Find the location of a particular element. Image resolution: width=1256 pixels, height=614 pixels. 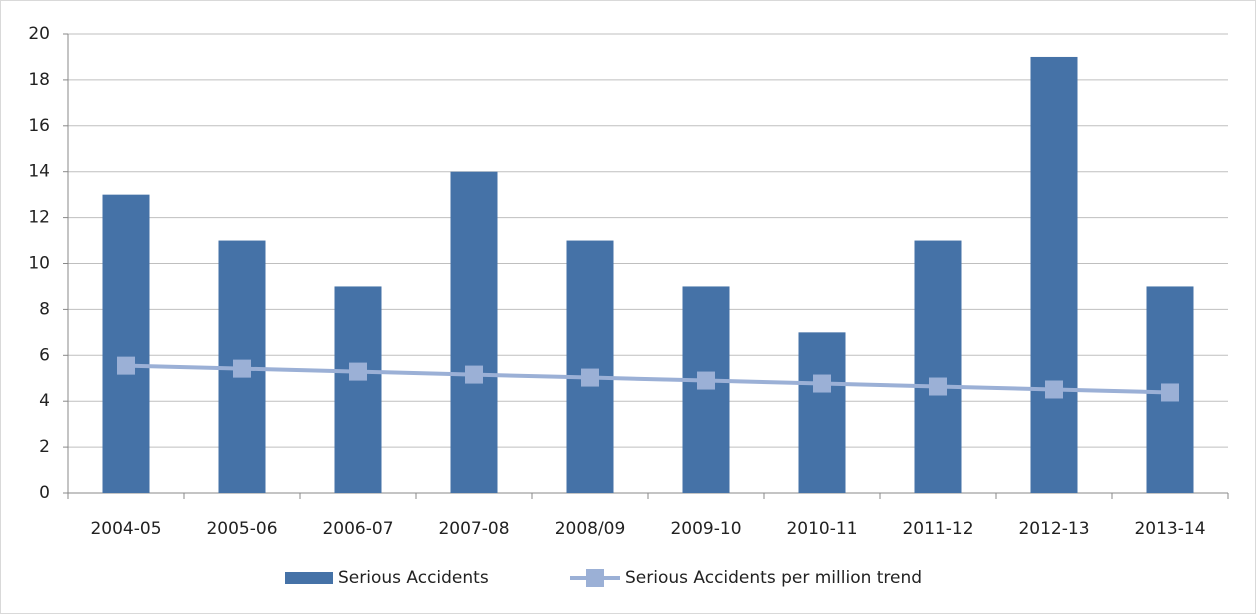

line is located at coordinates (648, 379).